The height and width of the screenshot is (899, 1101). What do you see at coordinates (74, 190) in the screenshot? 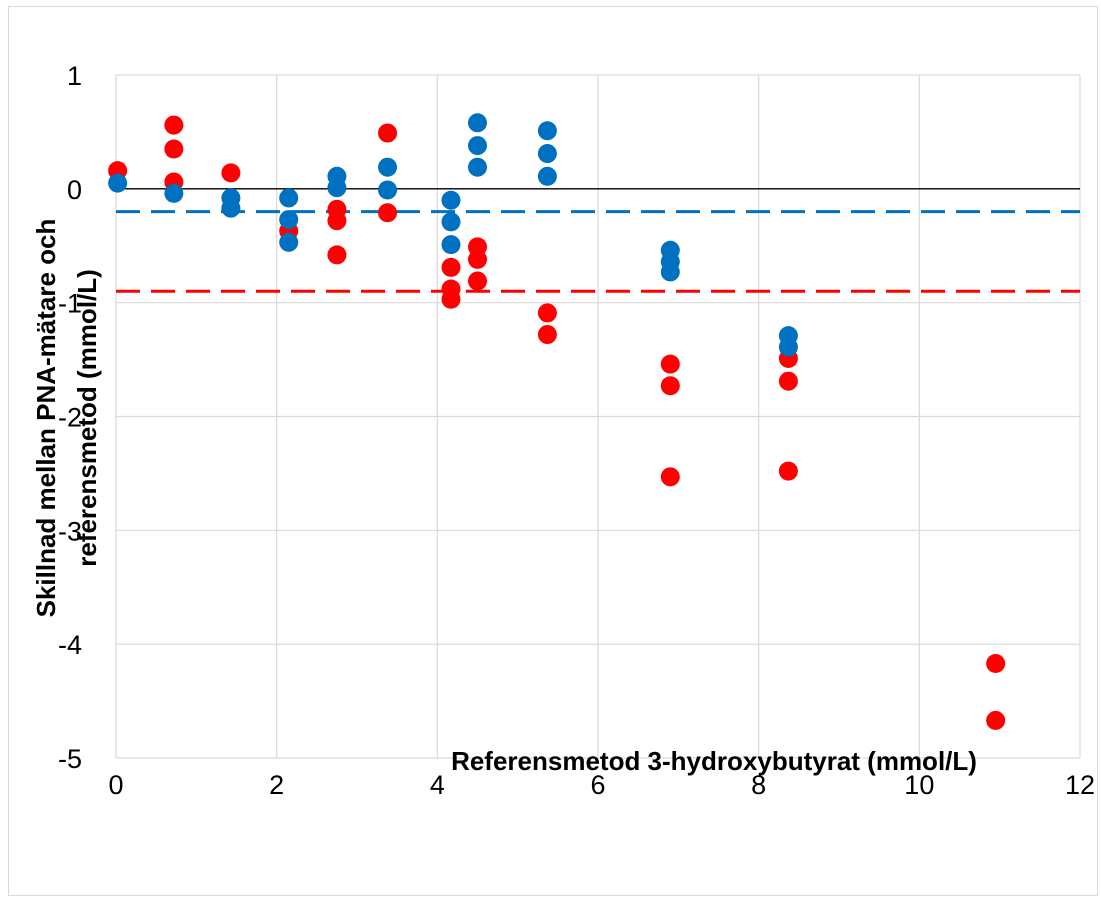
I see `y-tick-label: 0` at bounding box center [74, 190].